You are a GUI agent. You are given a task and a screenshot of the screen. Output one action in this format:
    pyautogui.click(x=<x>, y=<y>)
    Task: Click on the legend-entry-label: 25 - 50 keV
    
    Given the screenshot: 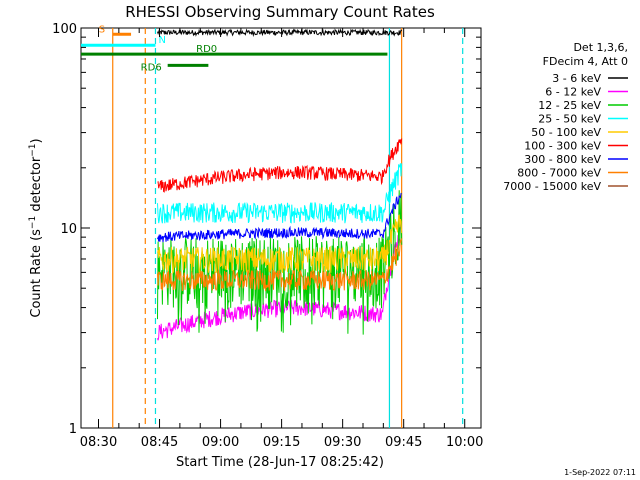 What is the action you would take?
    pyautogui.click(x=569, y=119)
    